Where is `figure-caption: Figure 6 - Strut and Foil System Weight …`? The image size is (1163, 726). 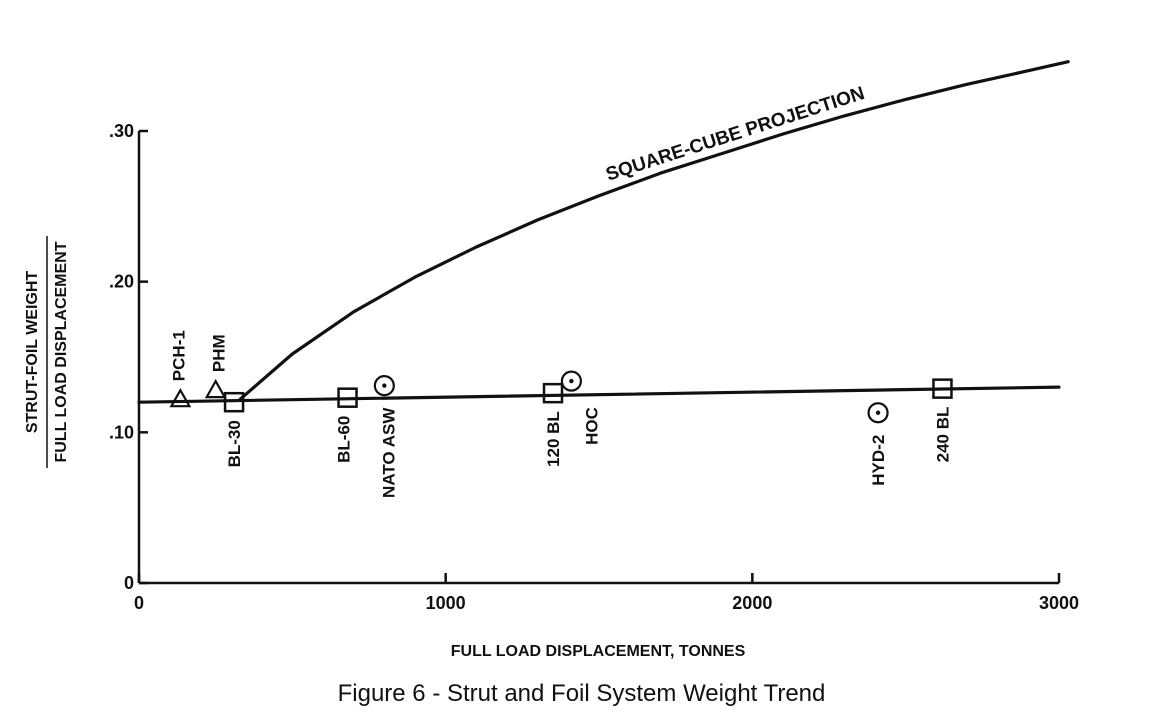 figure-caption: Figure 6 - Strut and Foil System Weight … is located at coordinates (581, 693).